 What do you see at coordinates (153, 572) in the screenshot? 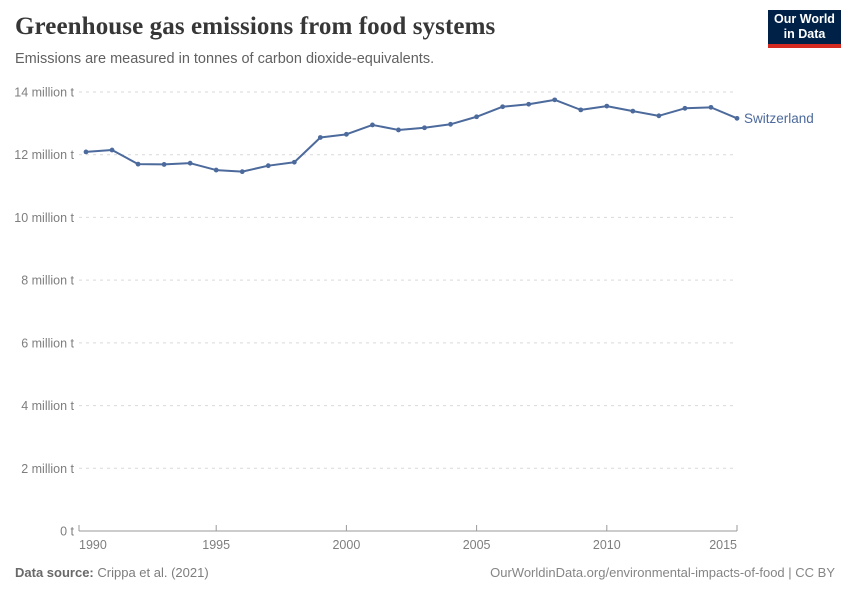
I see `data-source-text: Crippa et al. (2021)` at bounding box center [153, 572].